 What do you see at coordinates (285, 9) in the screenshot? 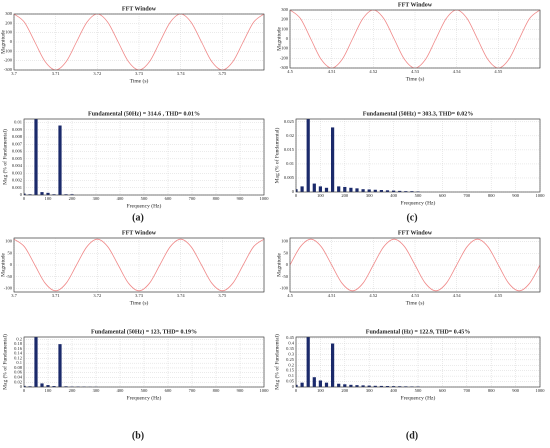
I see `y-tick-label: 300` at bounding box center [285, 9].